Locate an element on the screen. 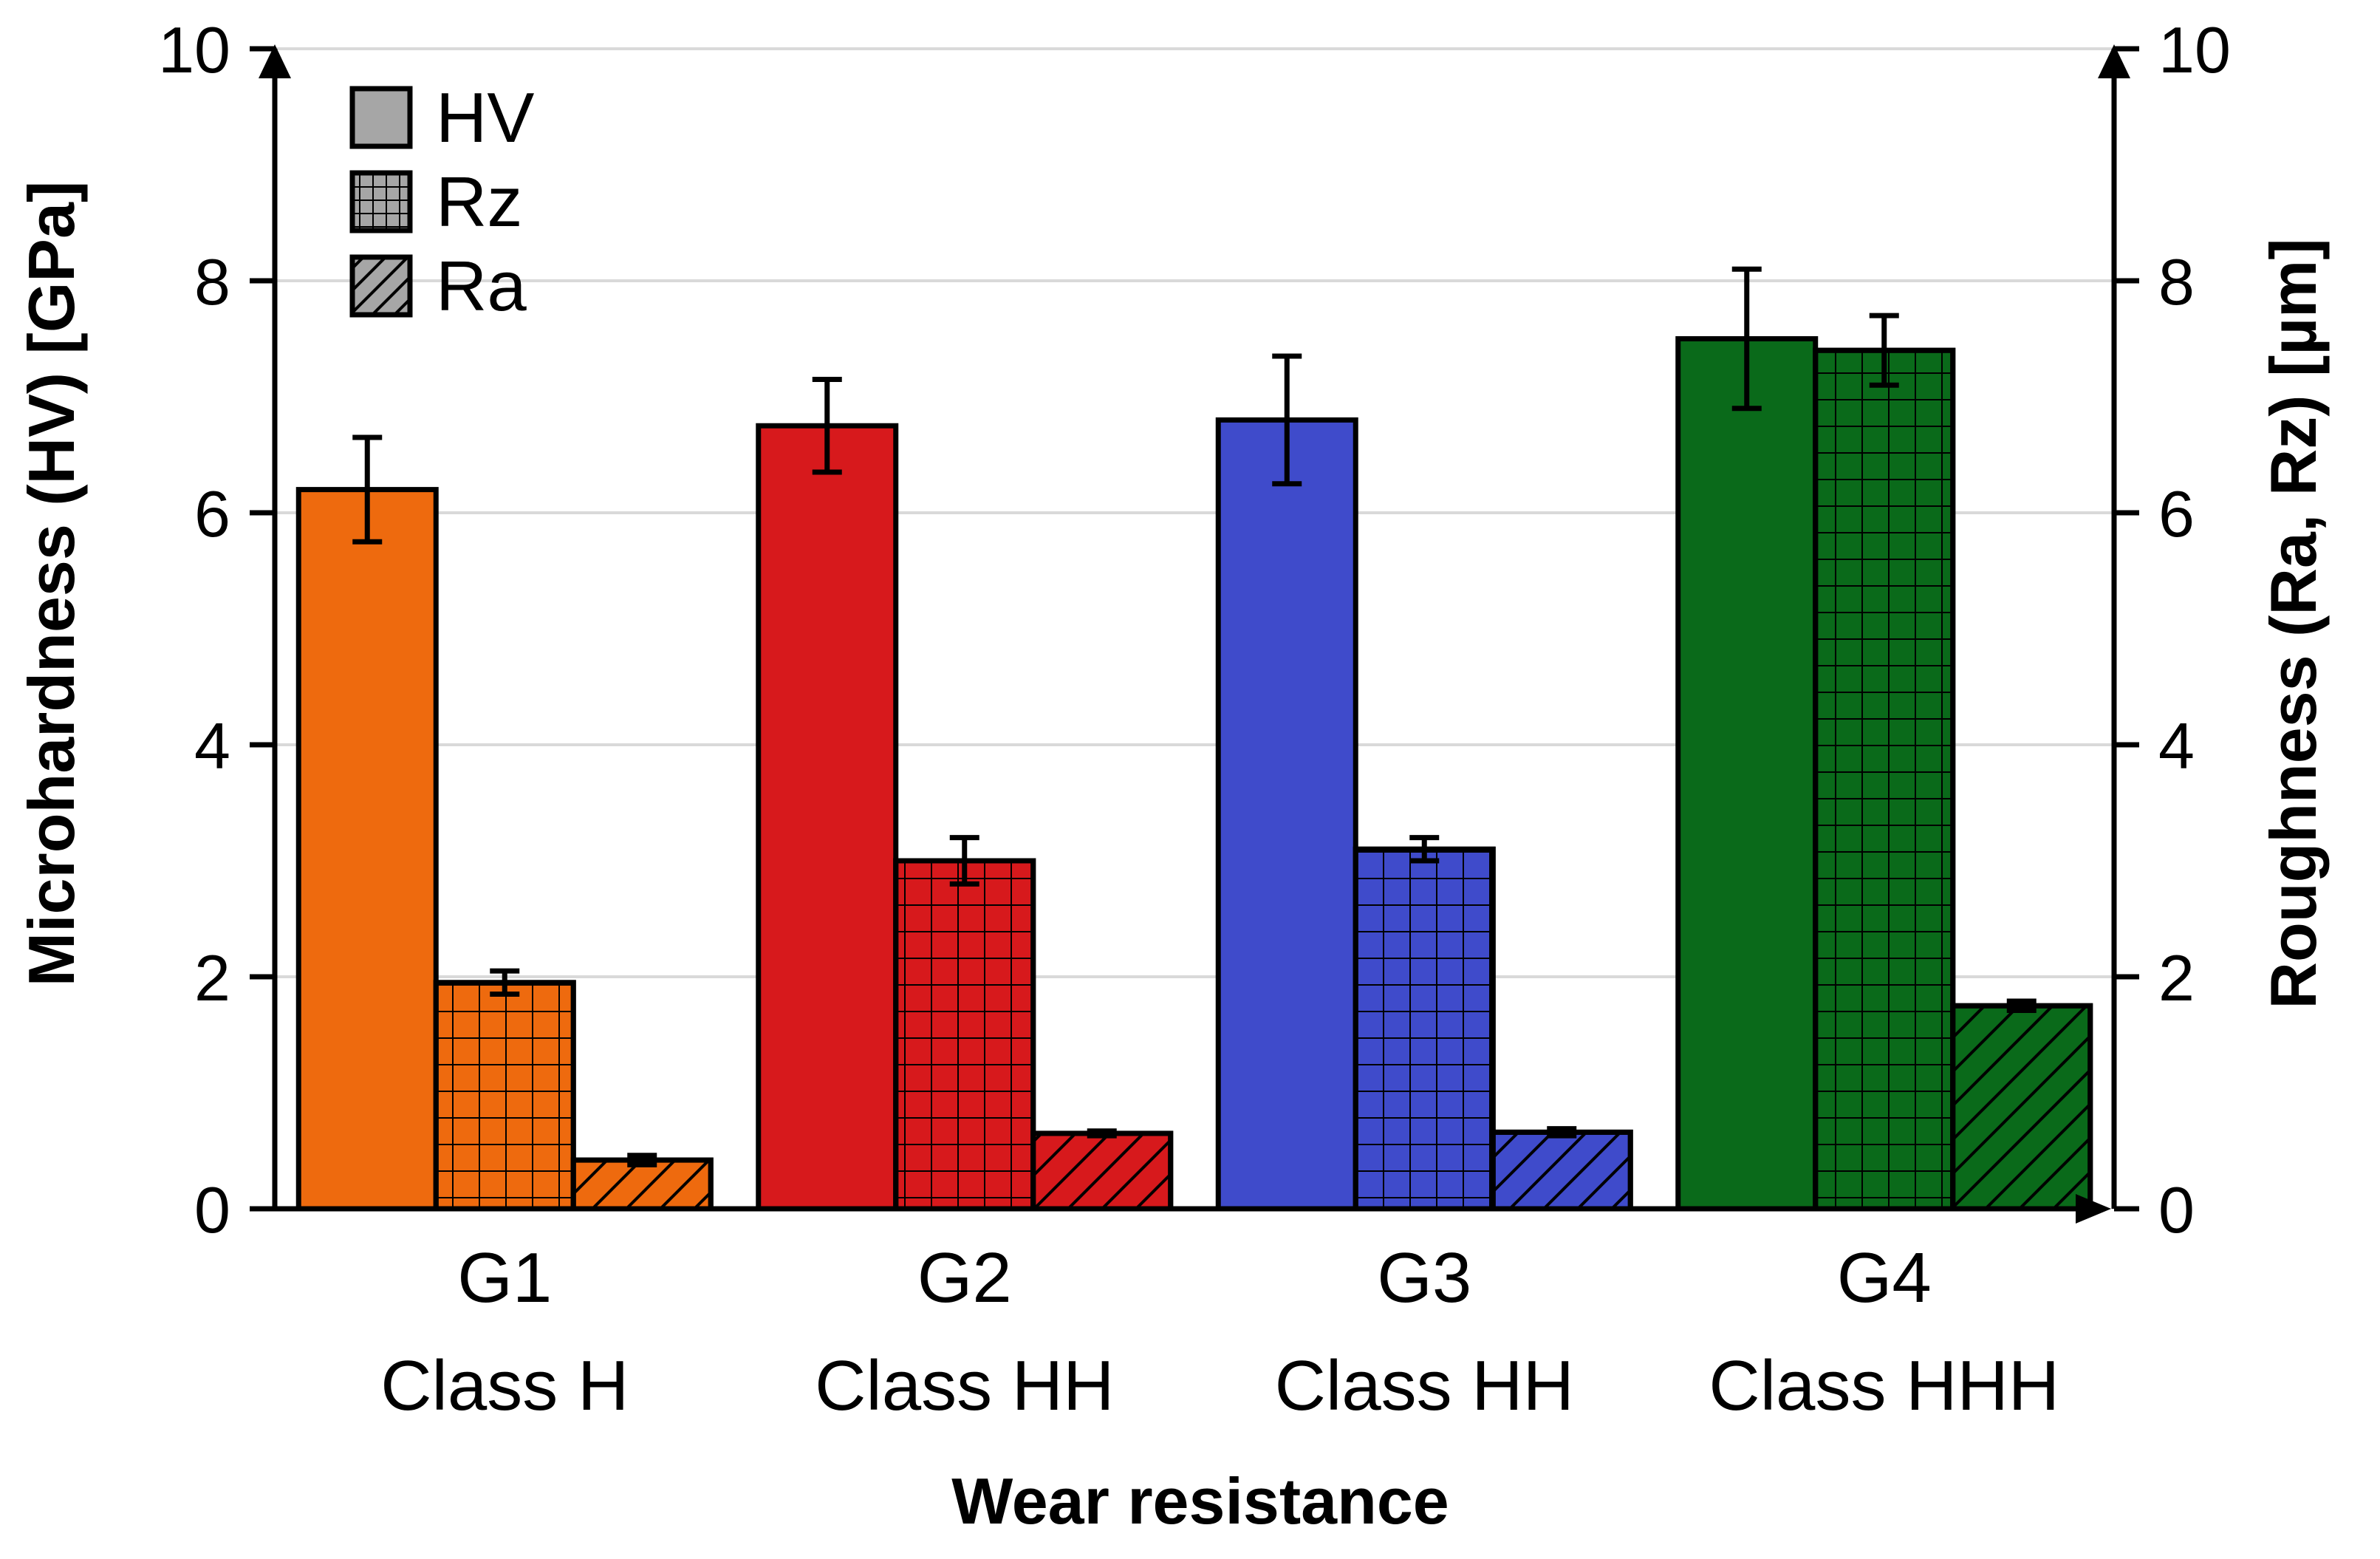 The width and height of the screenshot is (2380, 1559). x-axis-title: Wear resistance is located at coordinates (1200, 1501).